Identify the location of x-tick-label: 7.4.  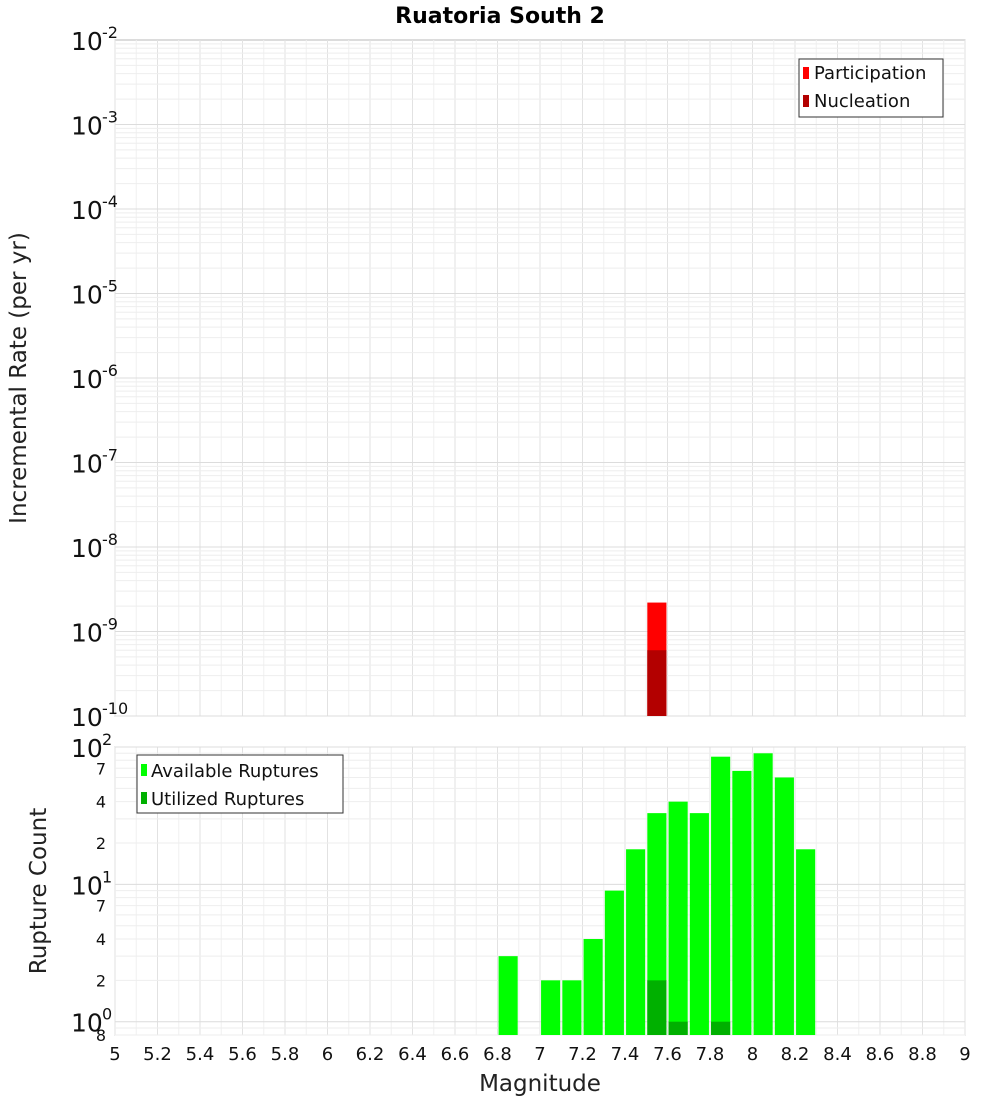
(625, 1054).